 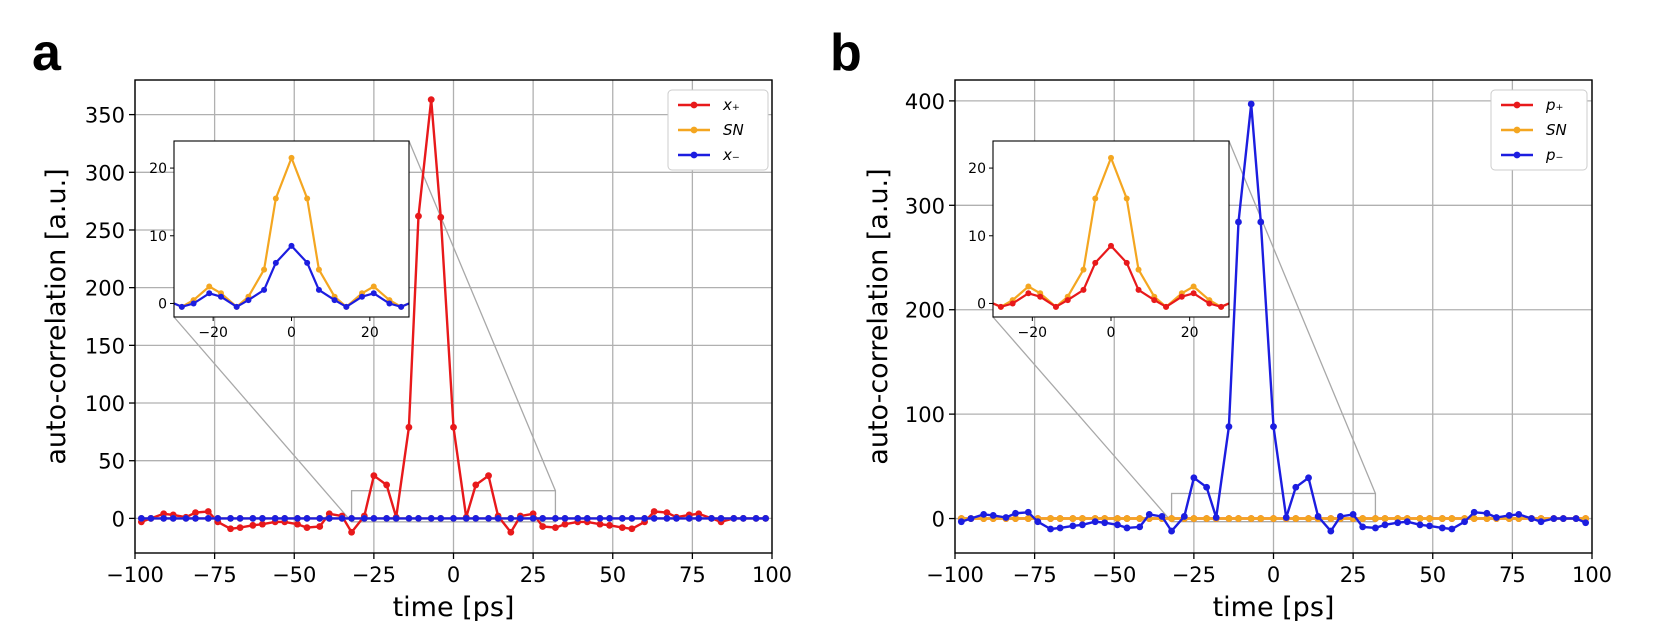 I want to click on legend-box, so click(x=1539, y=130).